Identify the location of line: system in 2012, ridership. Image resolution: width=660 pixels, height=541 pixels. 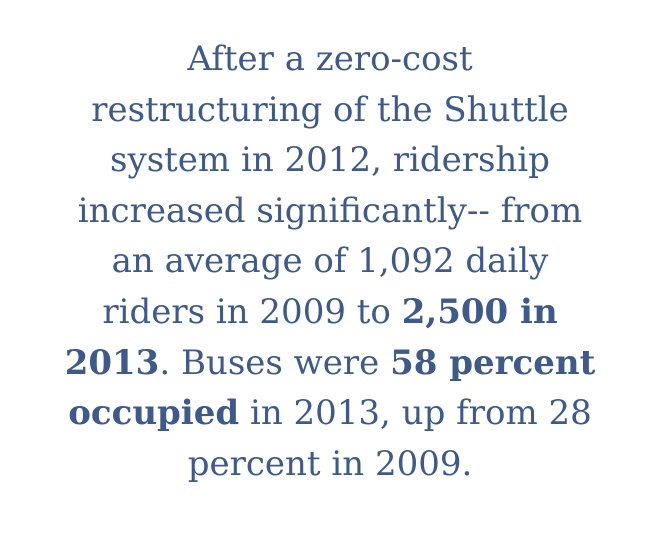
(330, 160).